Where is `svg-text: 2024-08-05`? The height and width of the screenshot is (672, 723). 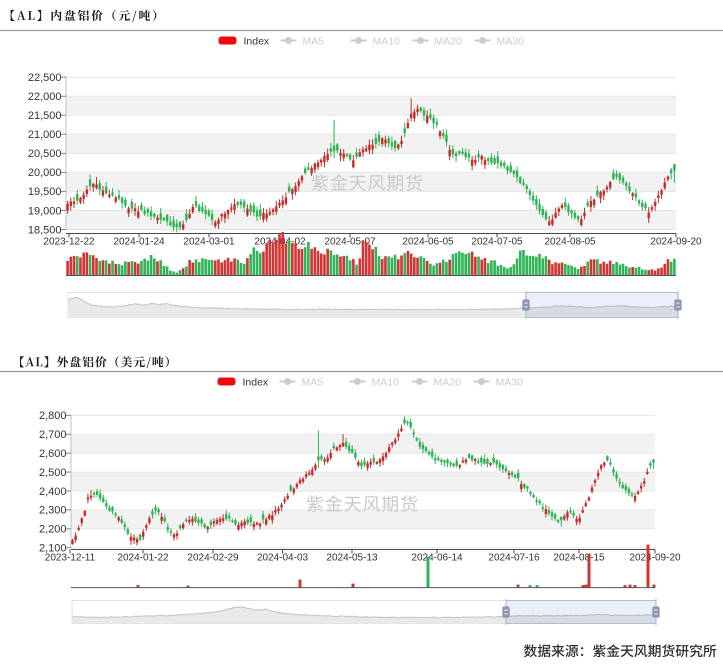
svg-text: 2024-08-05 is located at coordinates (570, 242).